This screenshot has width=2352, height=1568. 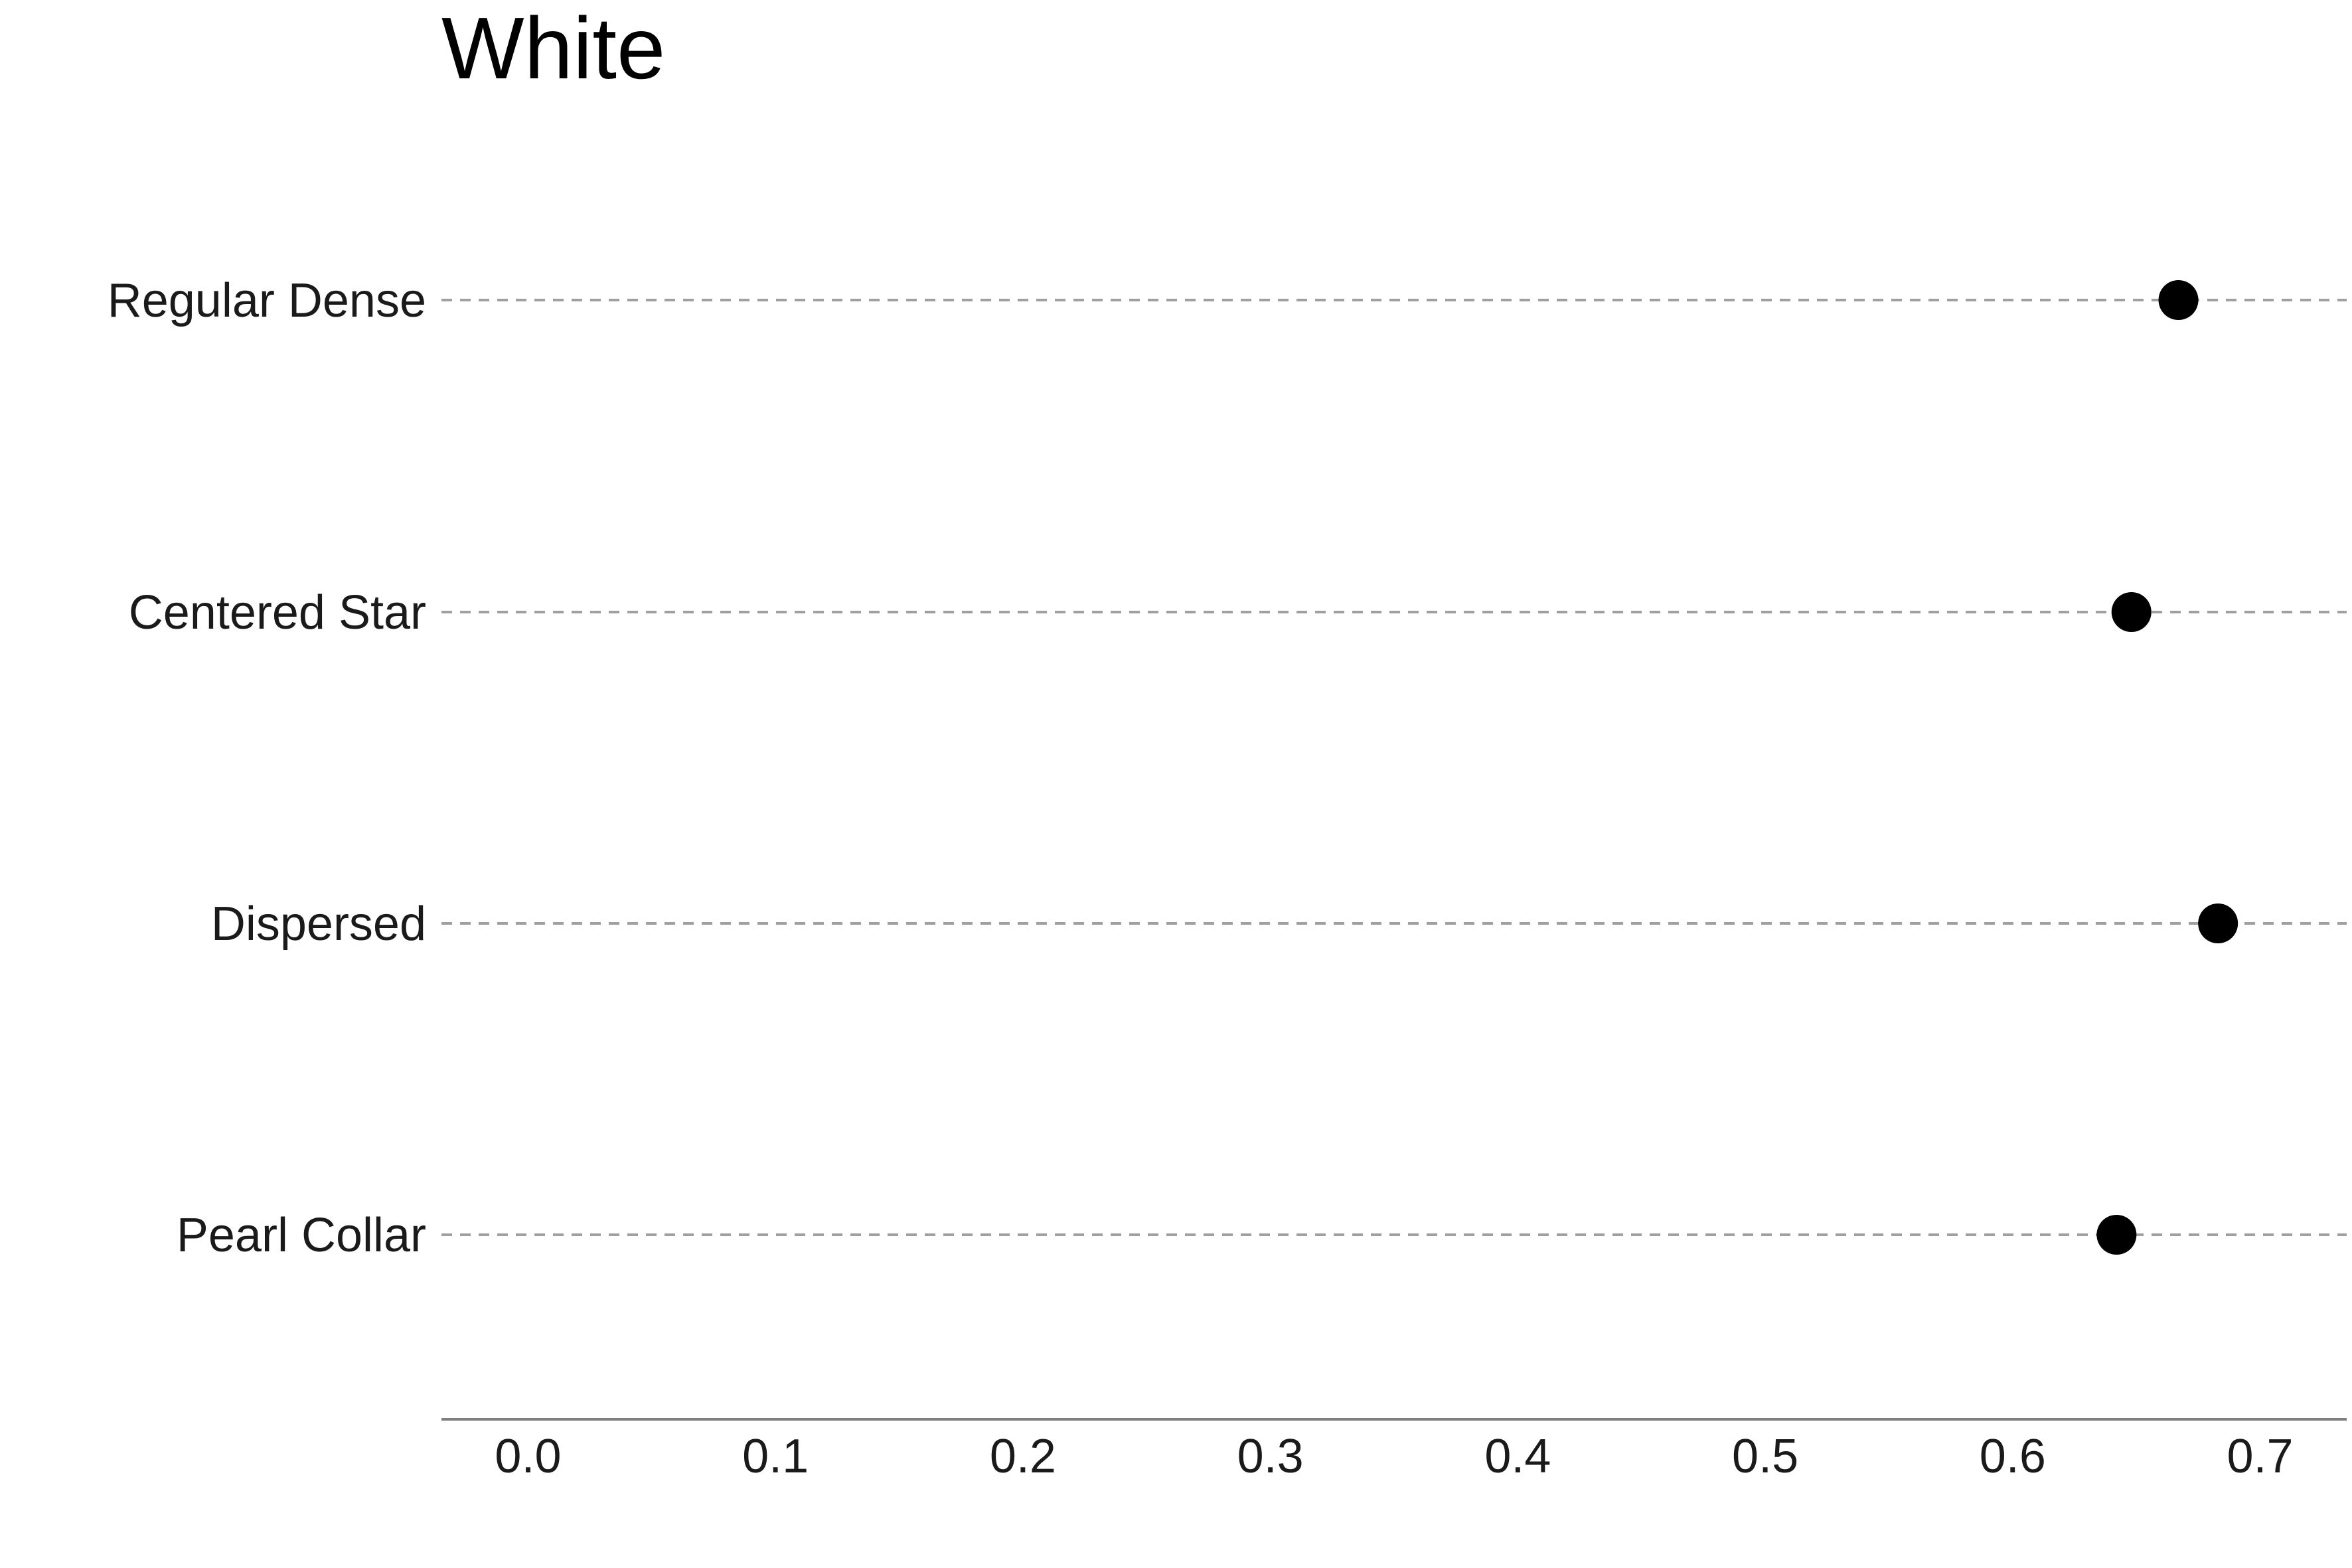 What do you see at coordinates (2013, 1456) in the screenshot?
I see `x-tick-label: 0.6` at bounding box center [2013, 1456].